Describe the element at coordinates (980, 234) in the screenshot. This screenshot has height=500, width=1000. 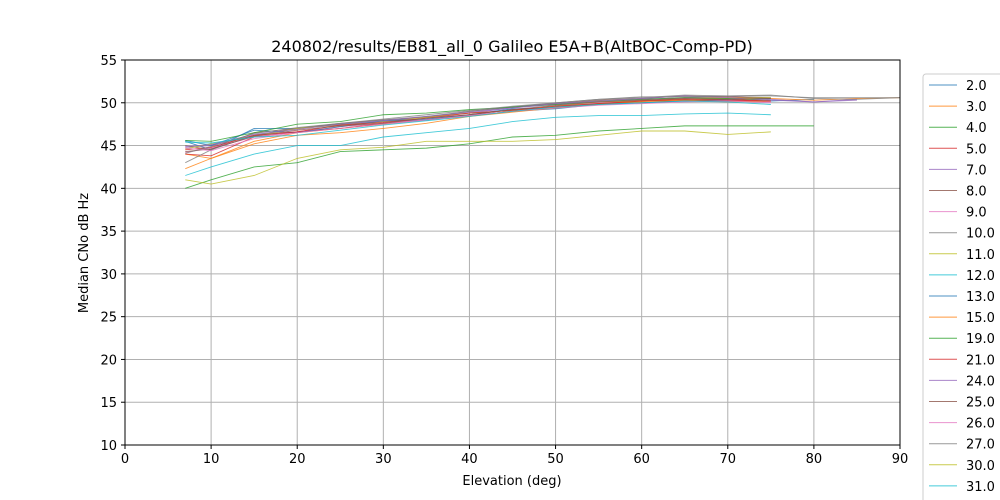
I see `legend-label: 10.0` at that location.